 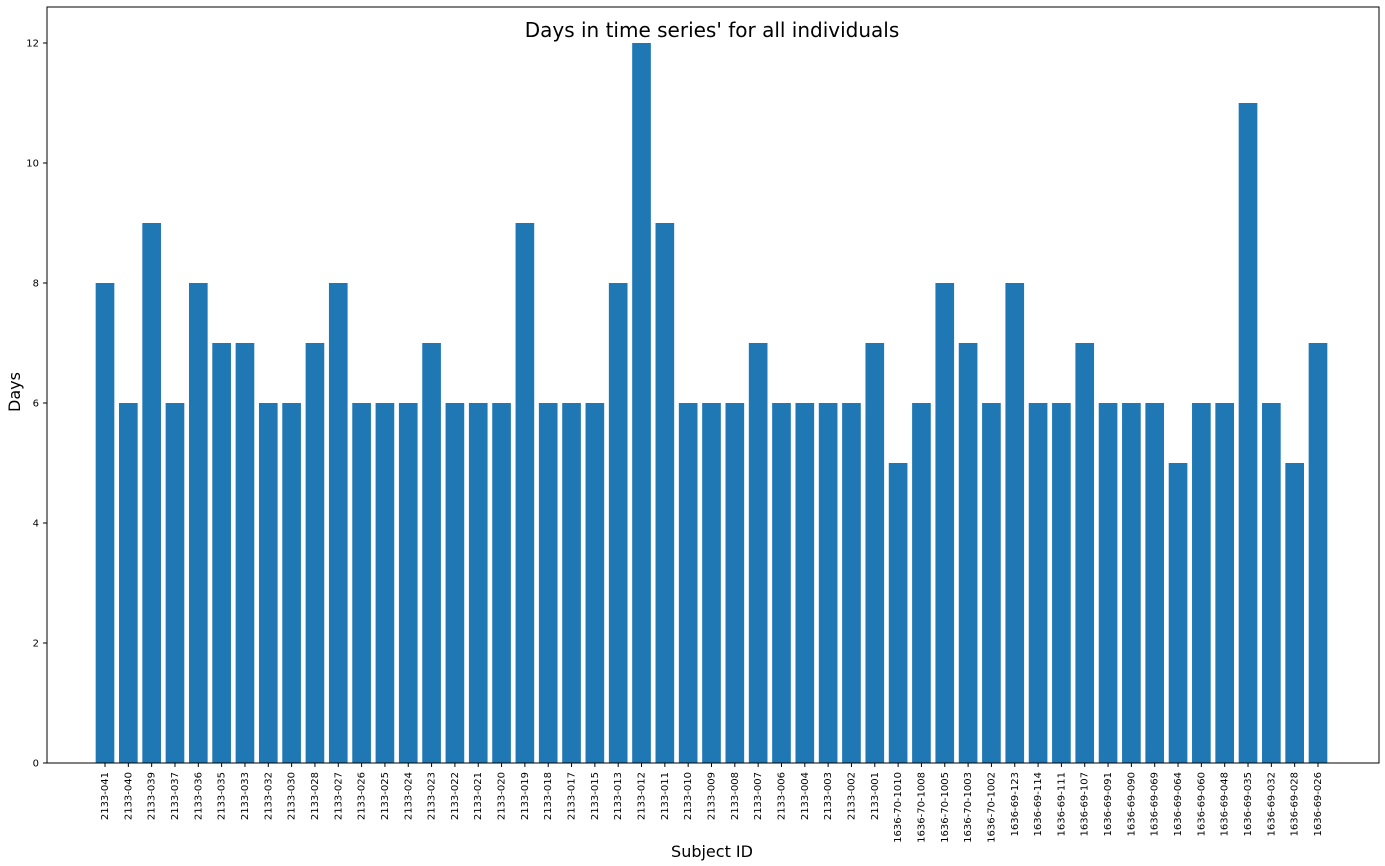 I want to click on x-tick-label: 2133-035, so click(x=222, y=796).